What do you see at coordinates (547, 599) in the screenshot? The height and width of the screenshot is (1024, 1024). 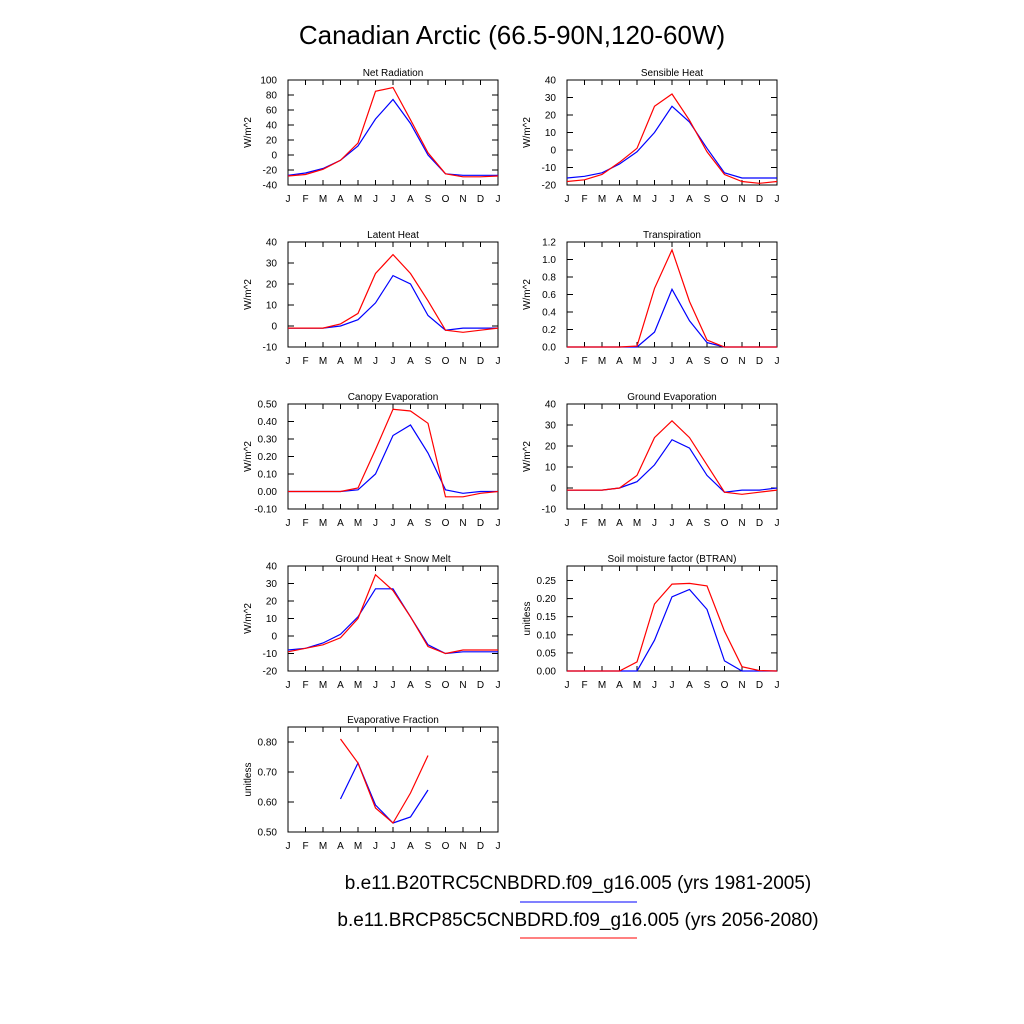 I see `y-tick-label: 0.20` at bounding box center [547, 599].